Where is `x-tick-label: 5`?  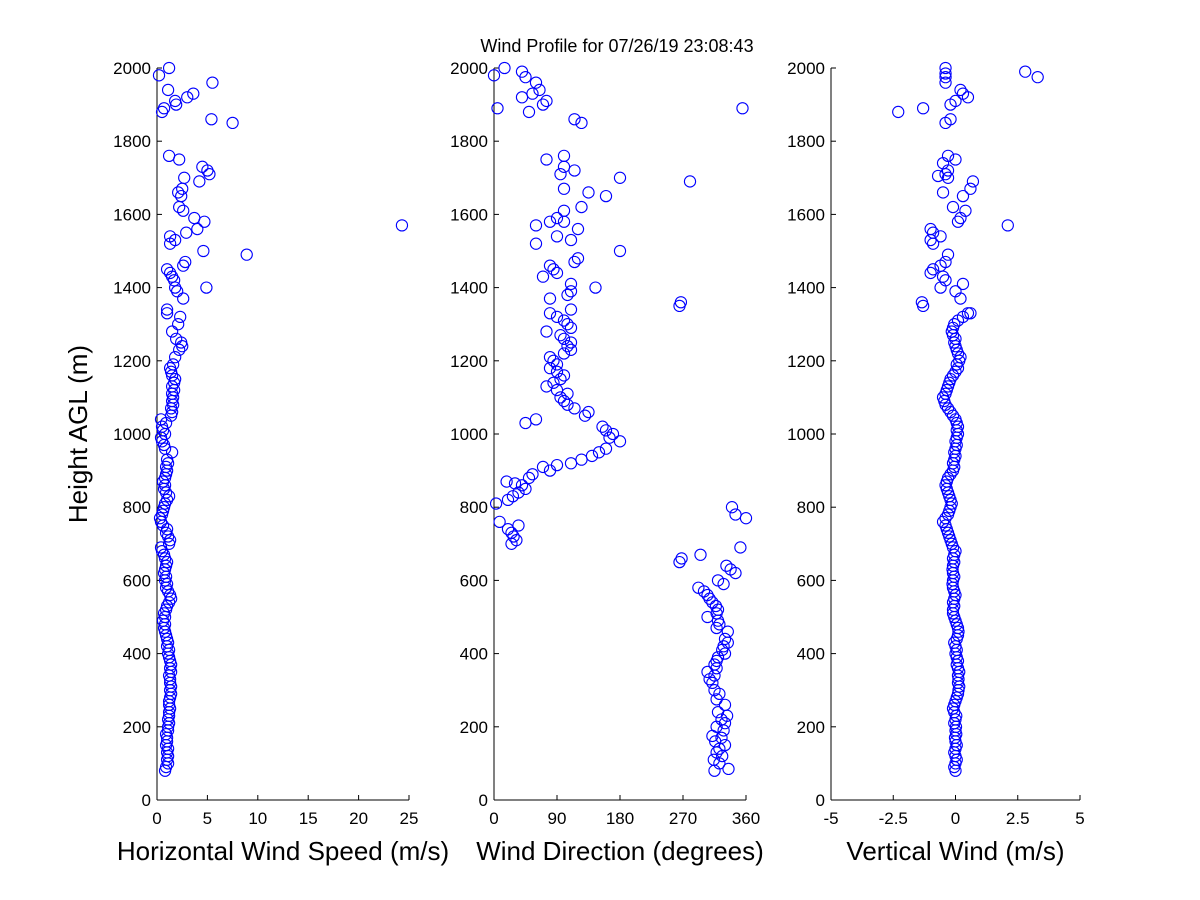
x-tick-label: 5 is located at coordinates (207, 818).